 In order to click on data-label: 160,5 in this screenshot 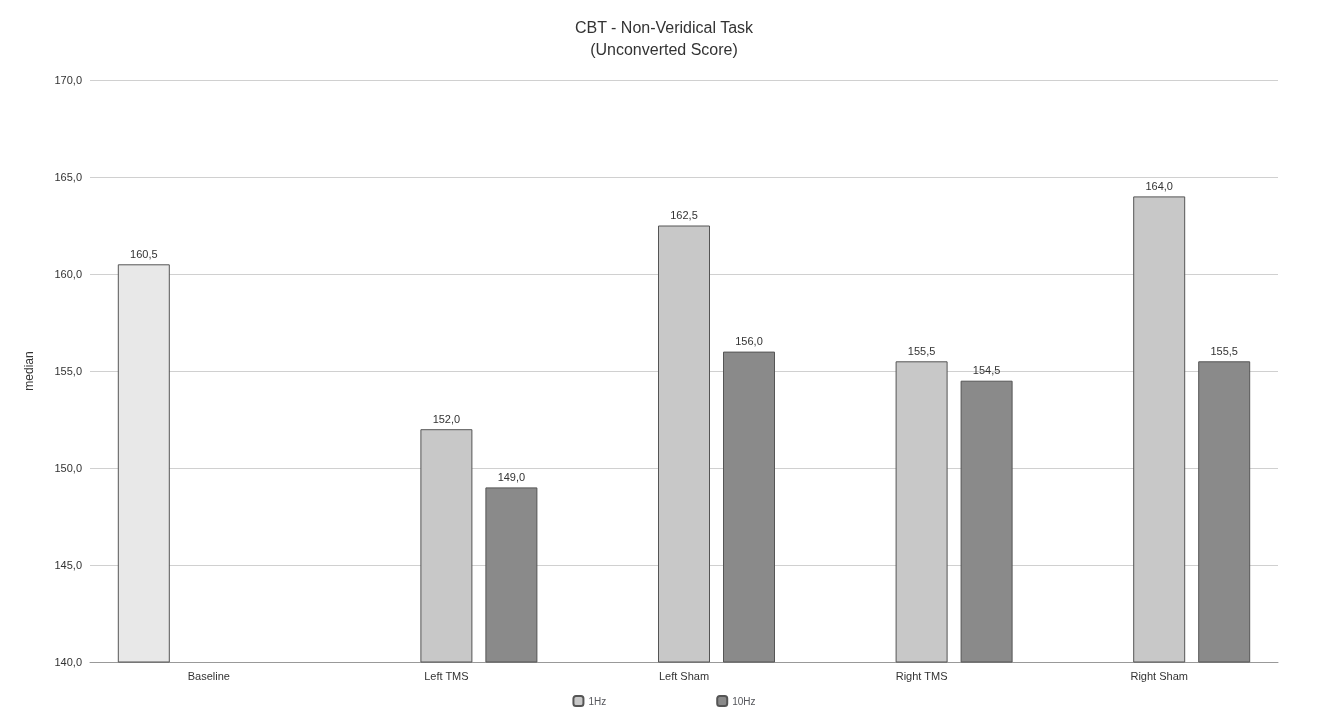, I will do `click(144, 253)`.